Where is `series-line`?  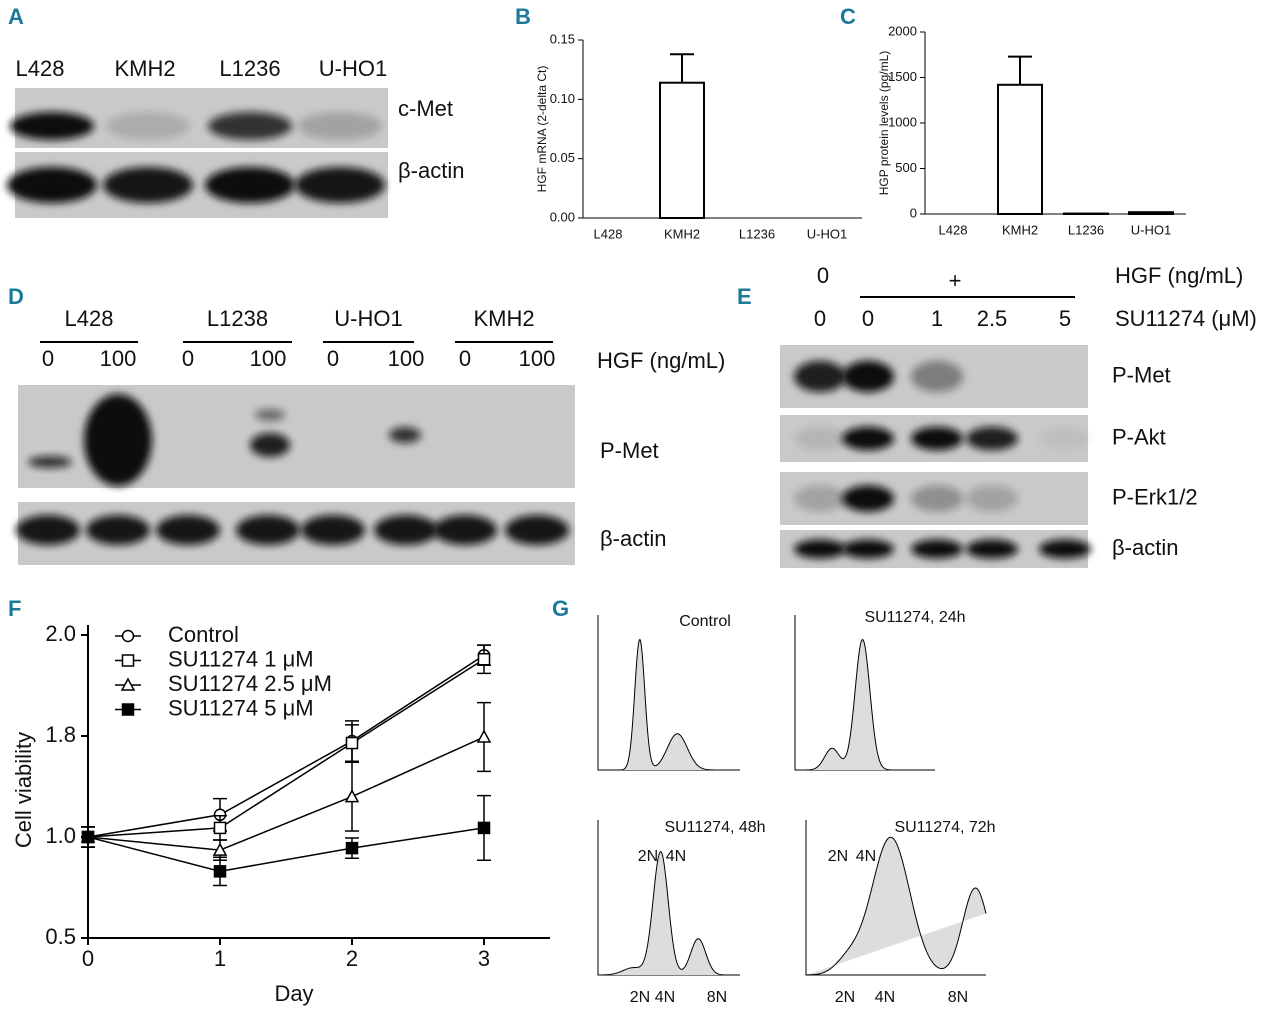
series-line is located at coordinates (286, 849).